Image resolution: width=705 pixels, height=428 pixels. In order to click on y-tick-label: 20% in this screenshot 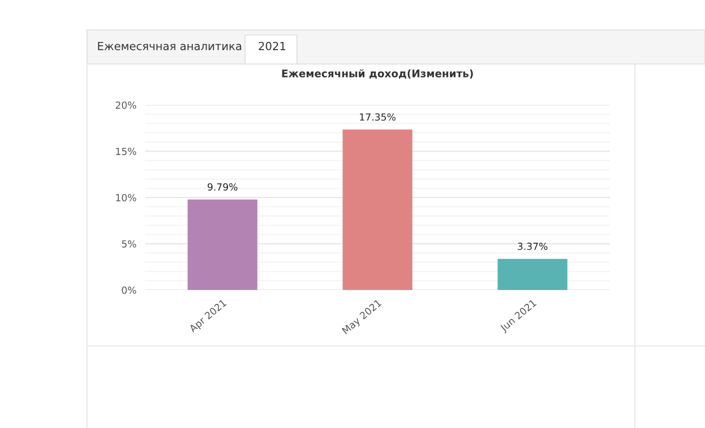, I will do `click(126, 105)`.